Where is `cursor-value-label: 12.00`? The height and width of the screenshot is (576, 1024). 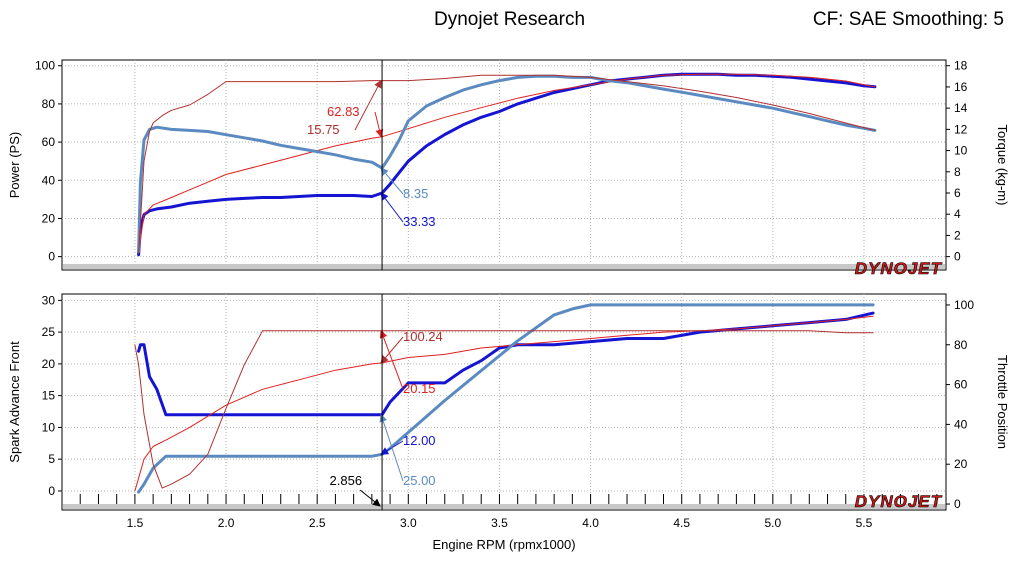 cursor-value-label: 12.00 is located at coordinates (419, 440).